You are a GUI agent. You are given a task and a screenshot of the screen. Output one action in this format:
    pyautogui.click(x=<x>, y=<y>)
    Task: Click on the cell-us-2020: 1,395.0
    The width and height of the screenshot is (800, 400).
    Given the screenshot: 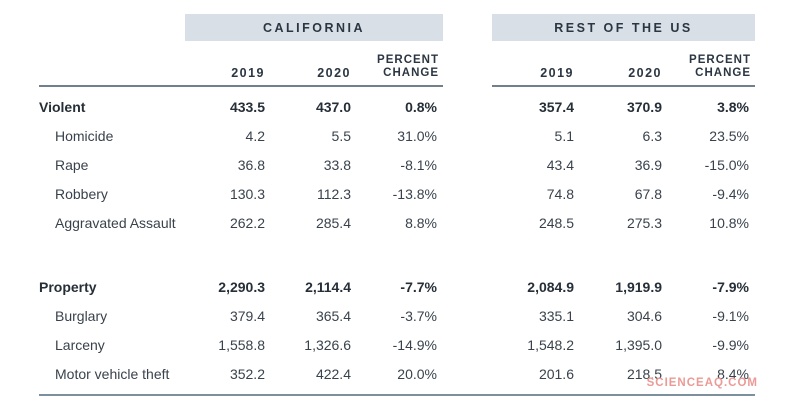 What is the action you would take?
    pyautogui.click(x=638, y=344)
    